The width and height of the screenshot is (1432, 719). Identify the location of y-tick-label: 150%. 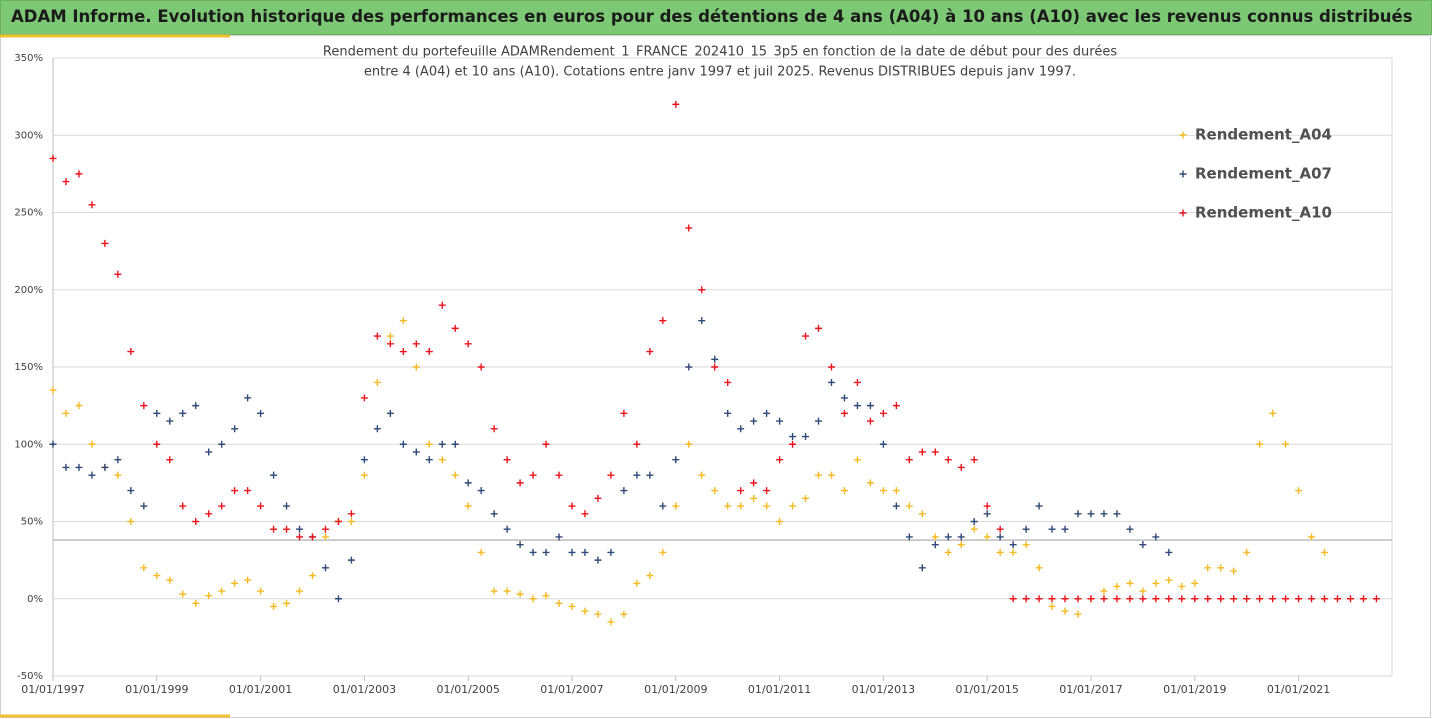
(28, 367).